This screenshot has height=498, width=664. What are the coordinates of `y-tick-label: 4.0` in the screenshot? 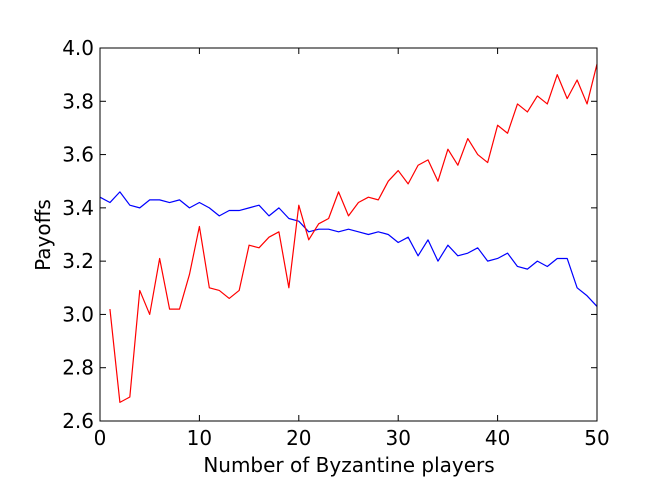 It's located at (78, 48).